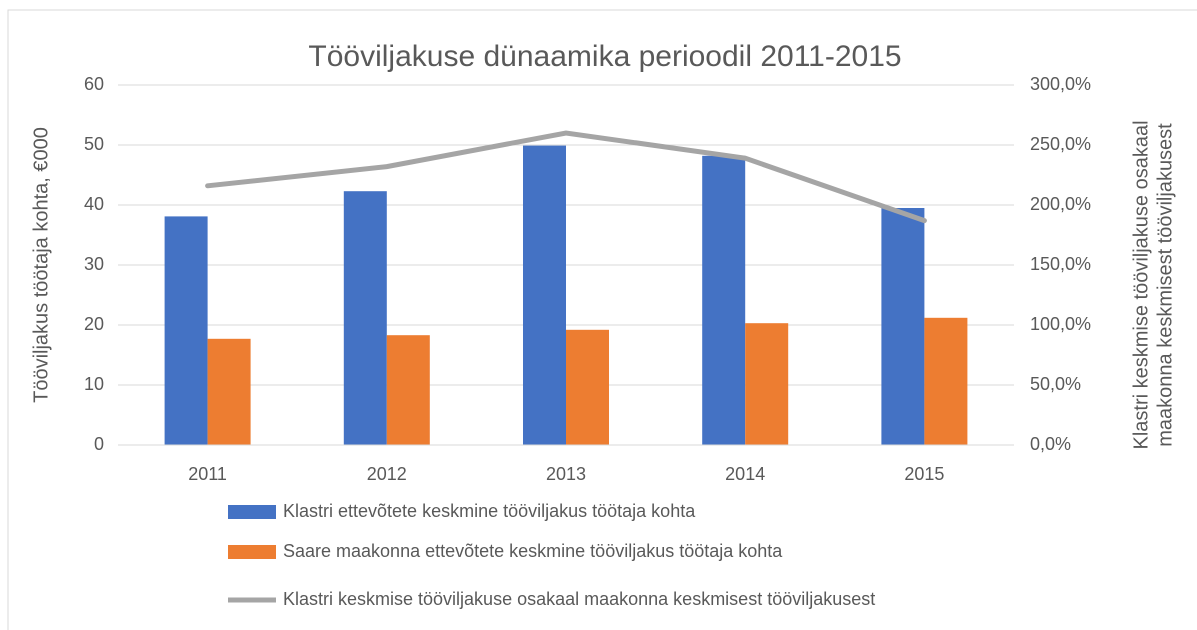 Image resolution: width=1197 pixels, height=630 pixels. I want to click on y-tick-label: 0, so click(99, 444).